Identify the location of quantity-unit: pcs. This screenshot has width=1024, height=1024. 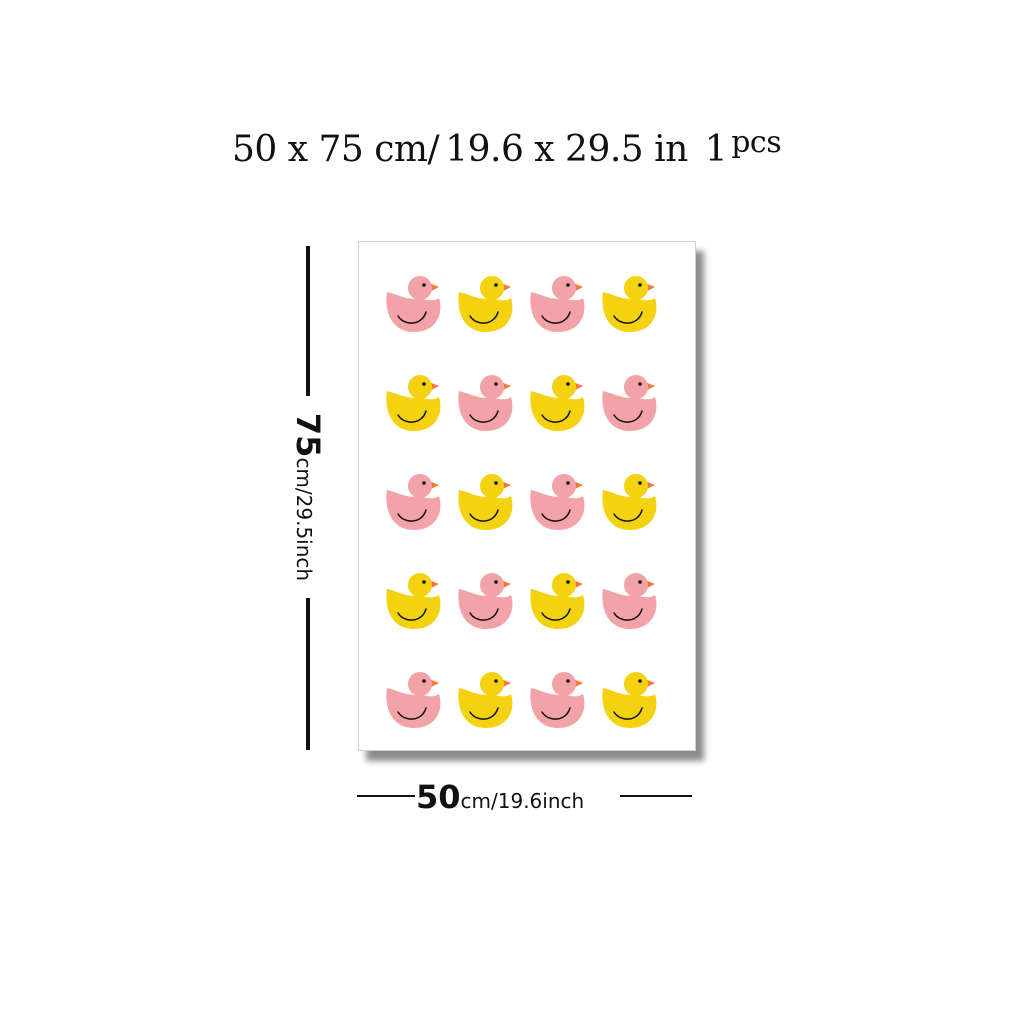
(756, 142).